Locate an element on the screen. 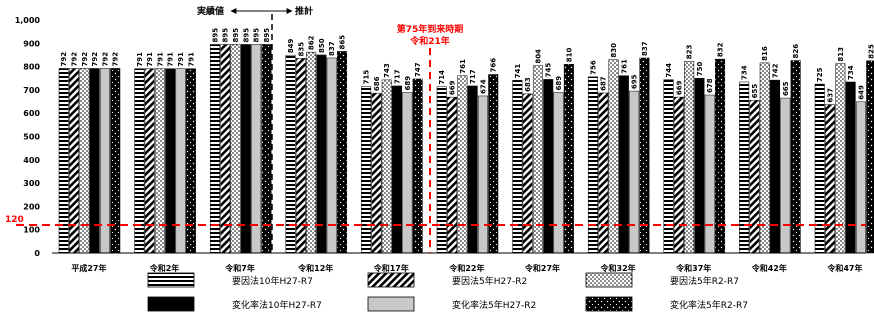  bar-value-label: 741 is located at coordinates (518, 71).